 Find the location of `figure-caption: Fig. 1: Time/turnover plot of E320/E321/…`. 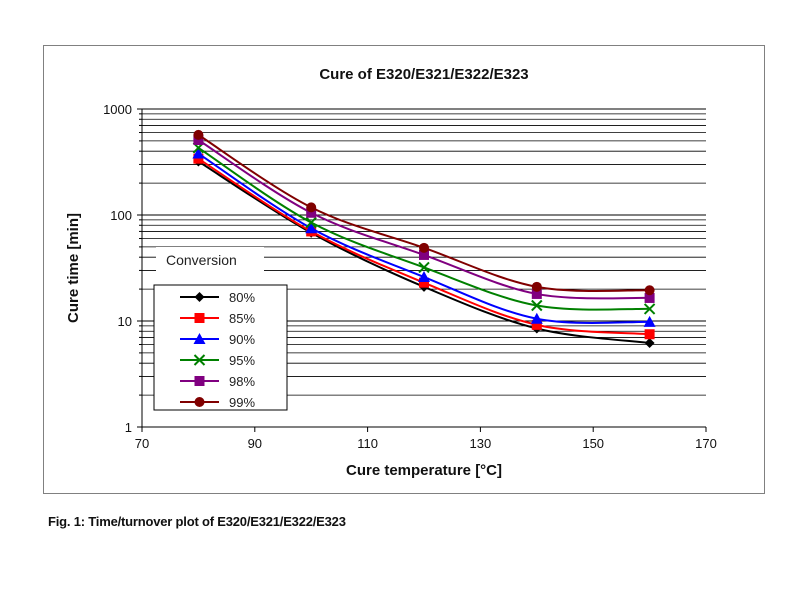

figure-caption: Fig. 1: Time/turnover plot of E320/E321/… is located at coordinates (197, 521).